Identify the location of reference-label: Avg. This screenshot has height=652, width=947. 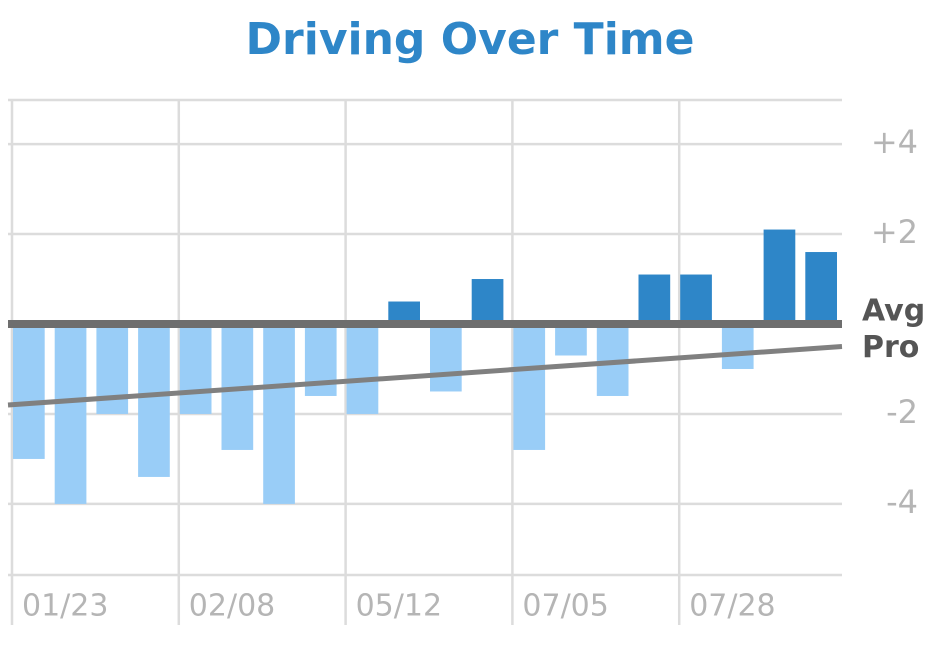
(893, 311).